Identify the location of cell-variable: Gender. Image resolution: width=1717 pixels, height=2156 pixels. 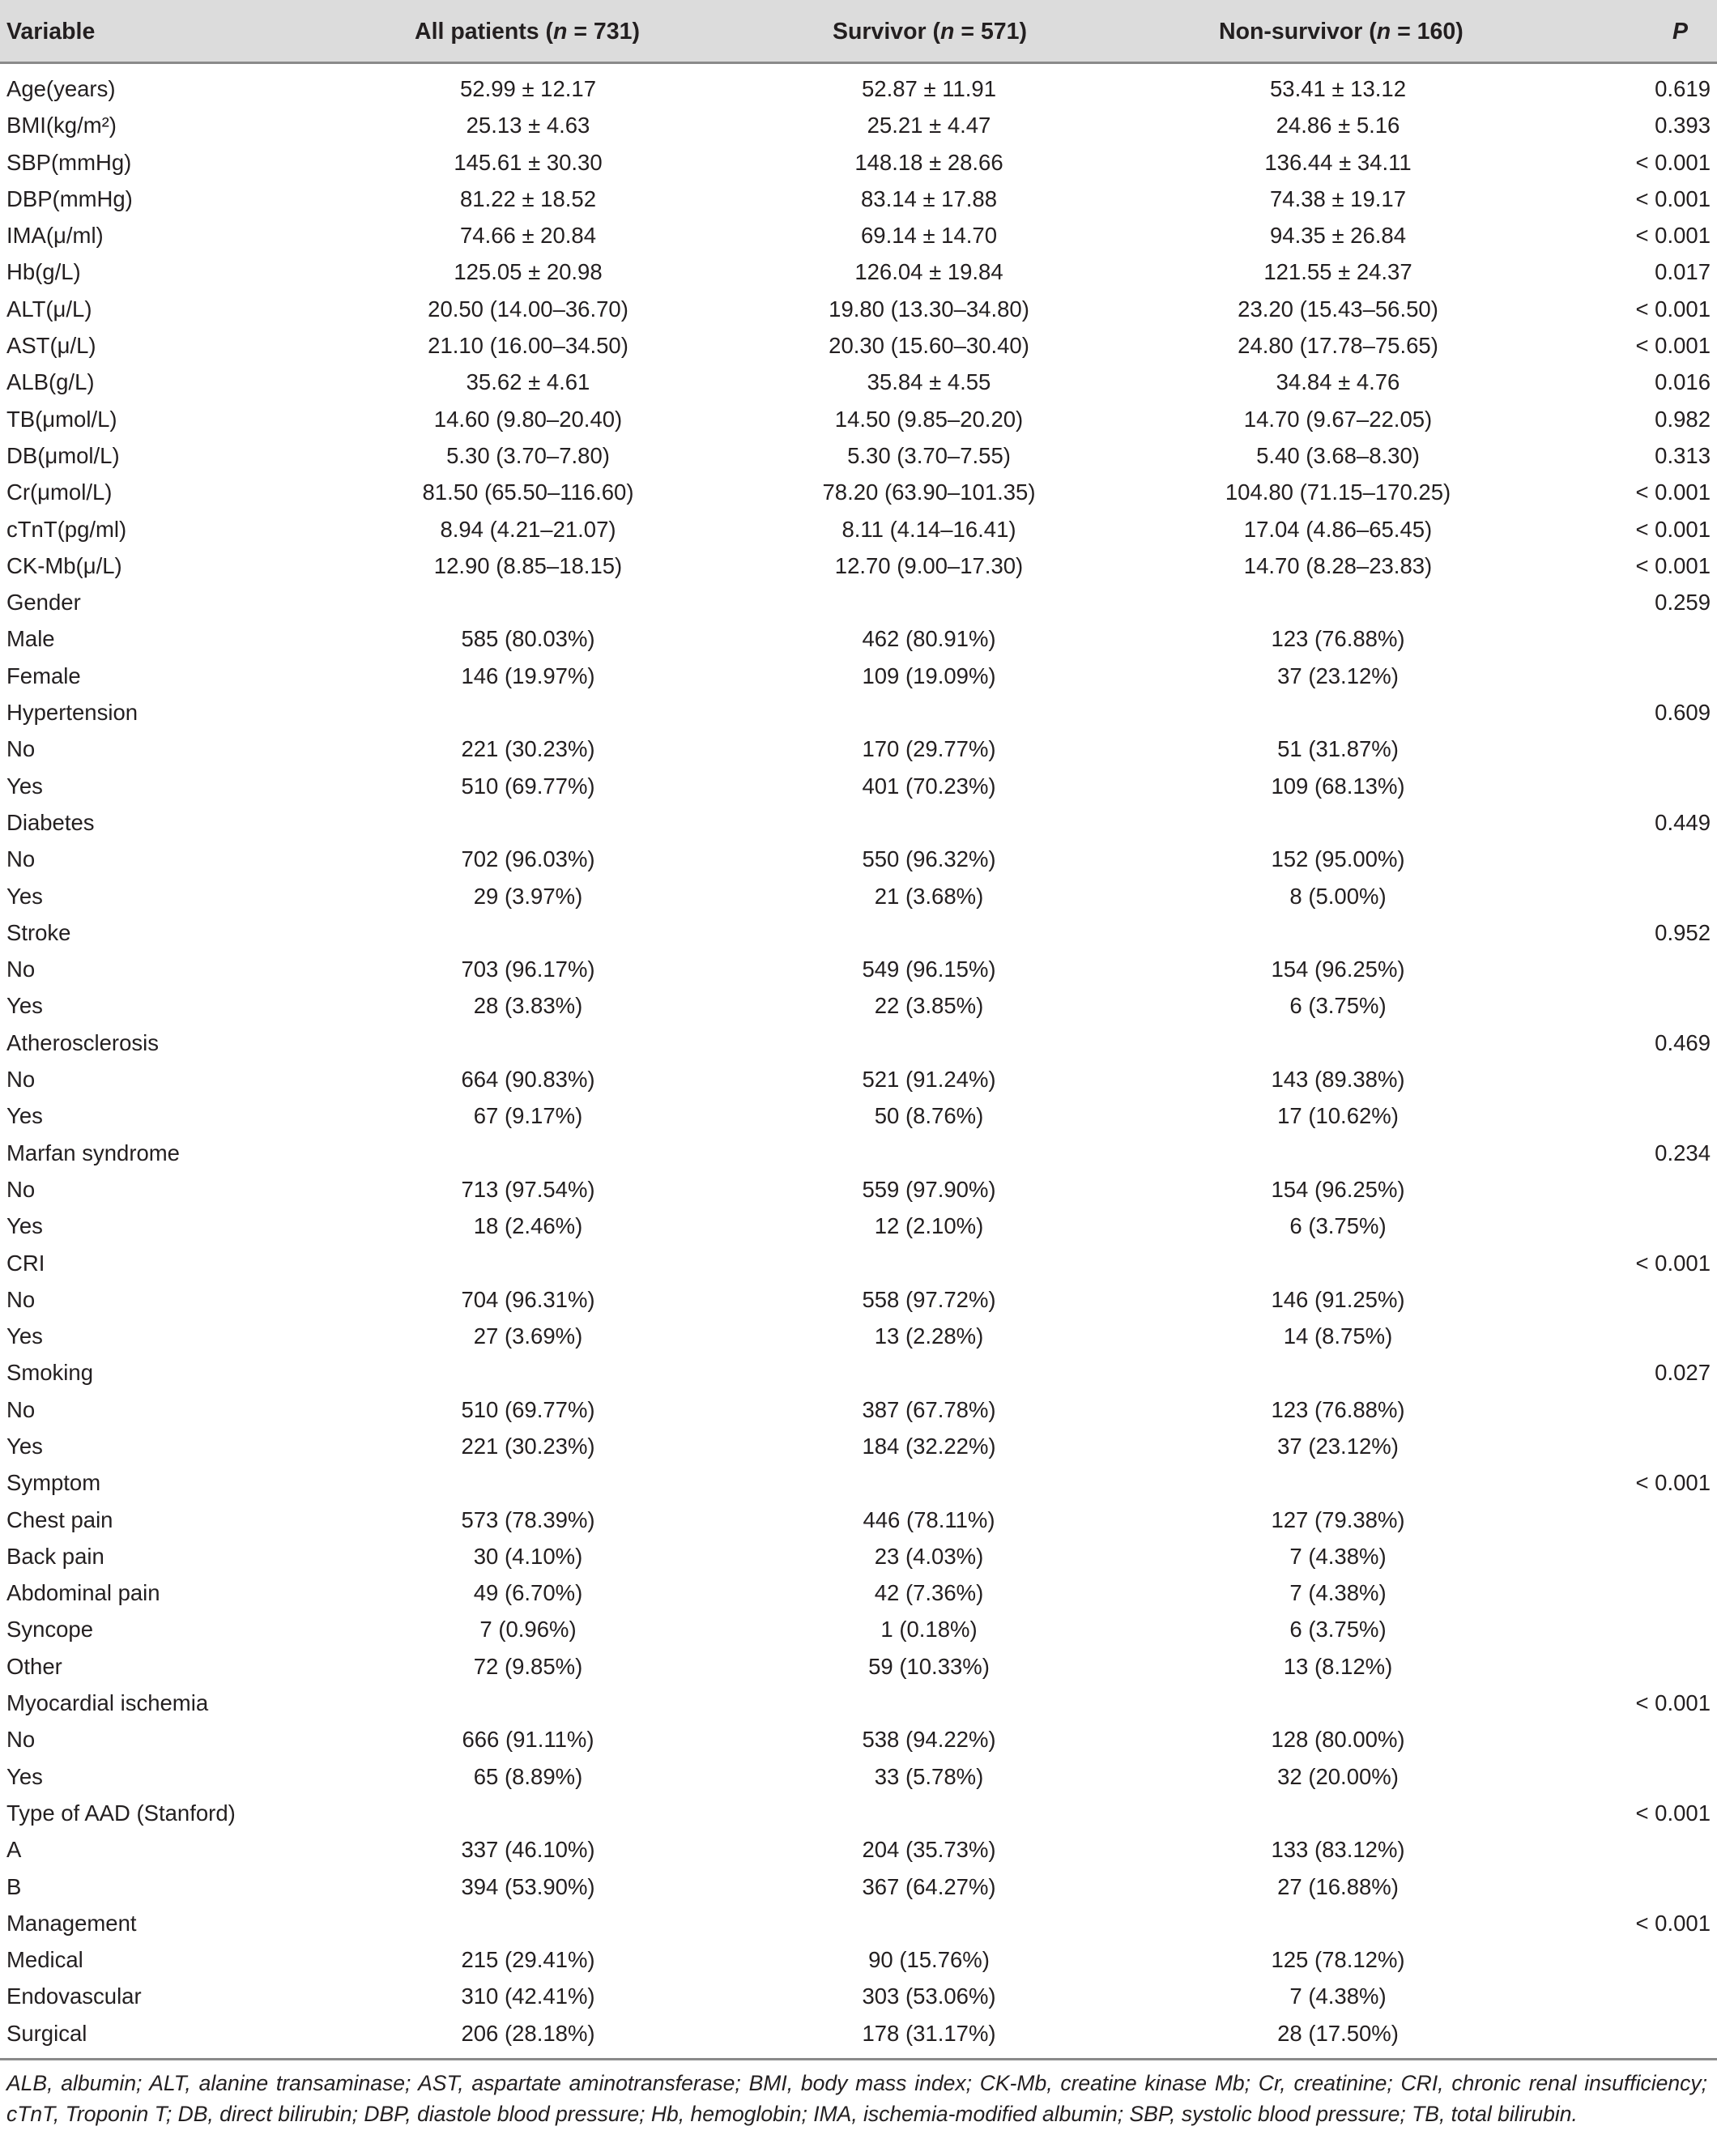
(43, 603).